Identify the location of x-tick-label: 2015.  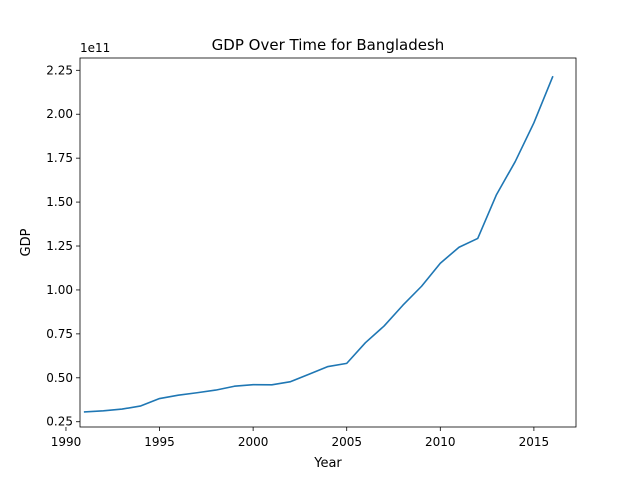
(534, 442).